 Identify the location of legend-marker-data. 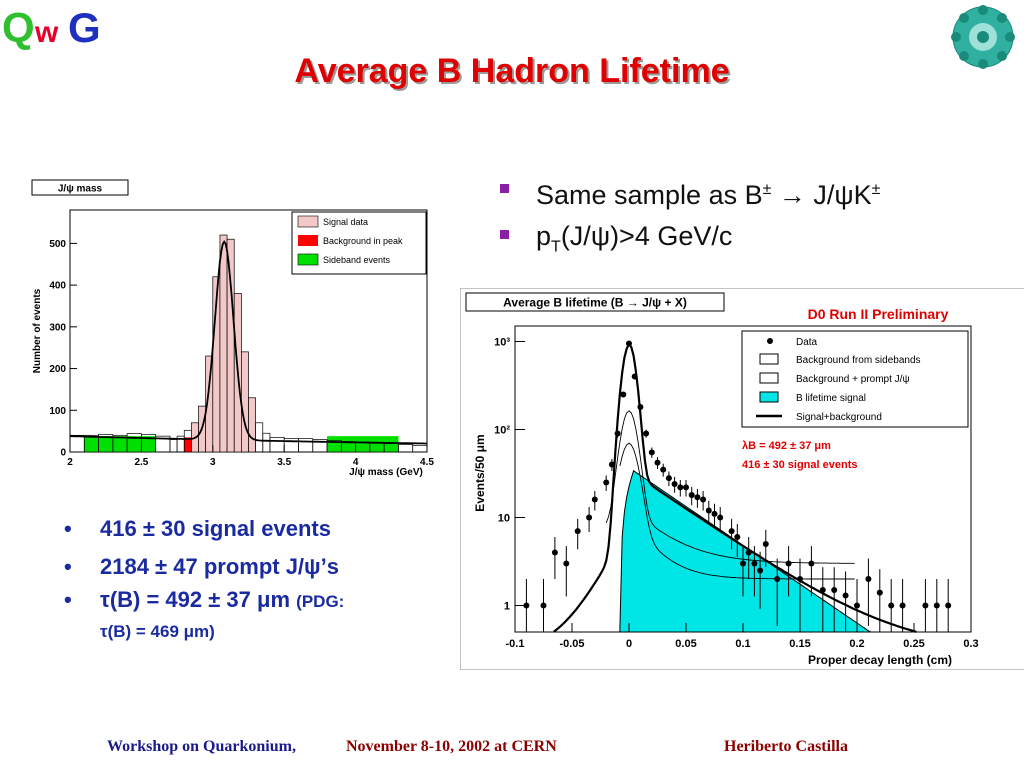
(770, 341).